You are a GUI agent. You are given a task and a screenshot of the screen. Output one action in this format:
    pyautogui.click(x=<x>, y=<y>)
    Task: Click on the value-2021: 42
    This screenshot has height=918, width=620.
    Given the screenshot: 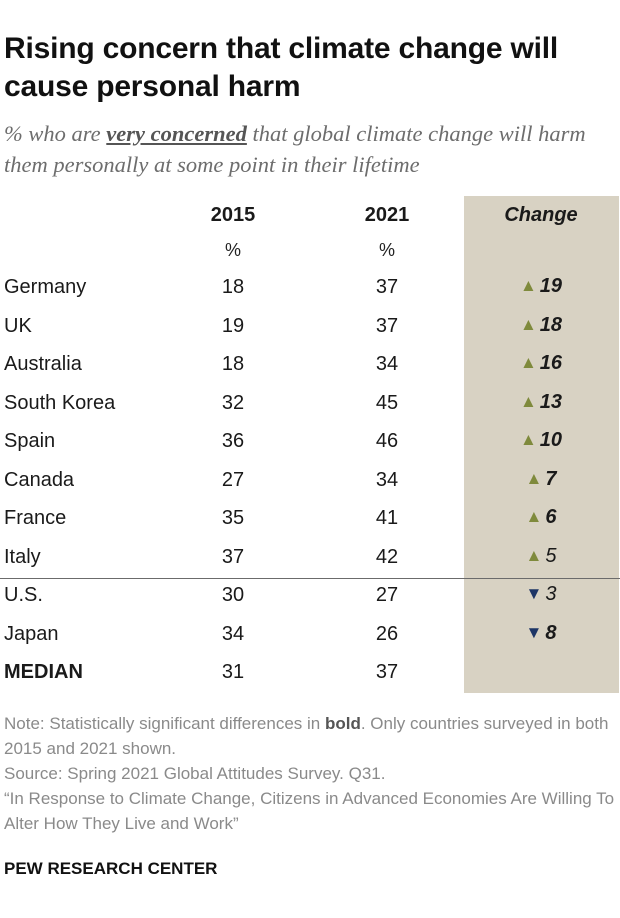 What is the action you would take?
    pyautogui.click(x=387, y=556)
    